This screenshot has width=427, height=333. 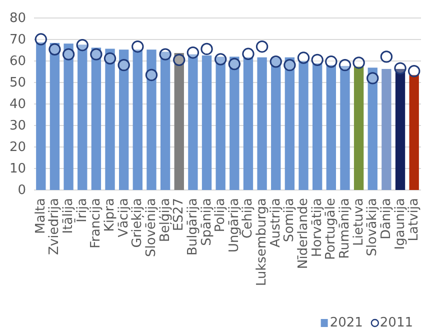 I want to click on x-tick-label: Zviedrija, so click(x=54, y=226).